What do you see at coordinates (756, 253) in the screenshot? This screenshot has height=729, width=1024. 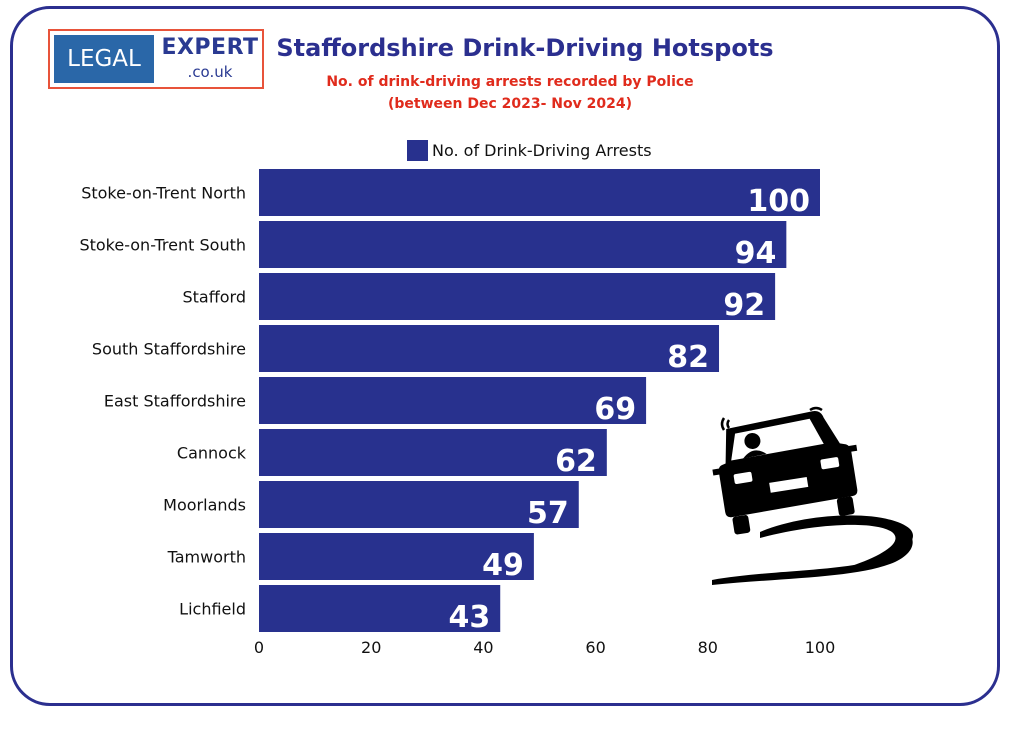 I see `value-label: 94` at bounding box center [756, 253].